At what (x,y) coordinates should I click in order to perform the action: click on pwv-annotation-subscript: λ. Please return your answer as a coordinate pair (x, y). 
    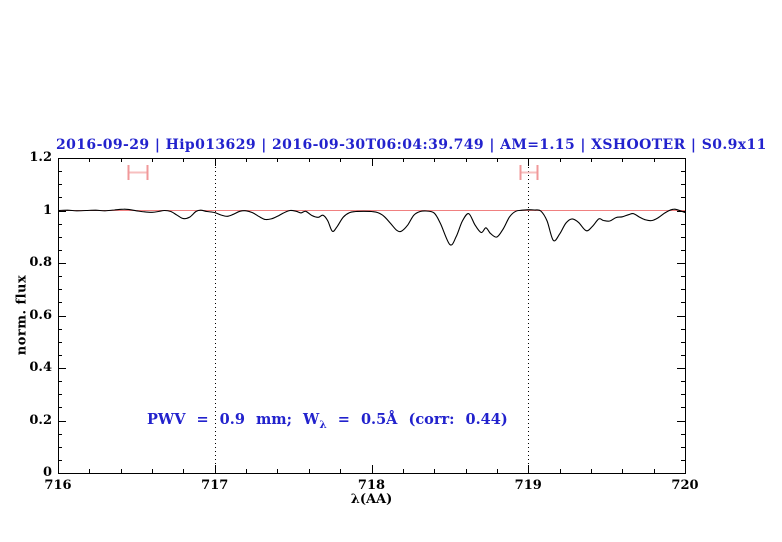
    Looking at the image, I should click on (323, 424).